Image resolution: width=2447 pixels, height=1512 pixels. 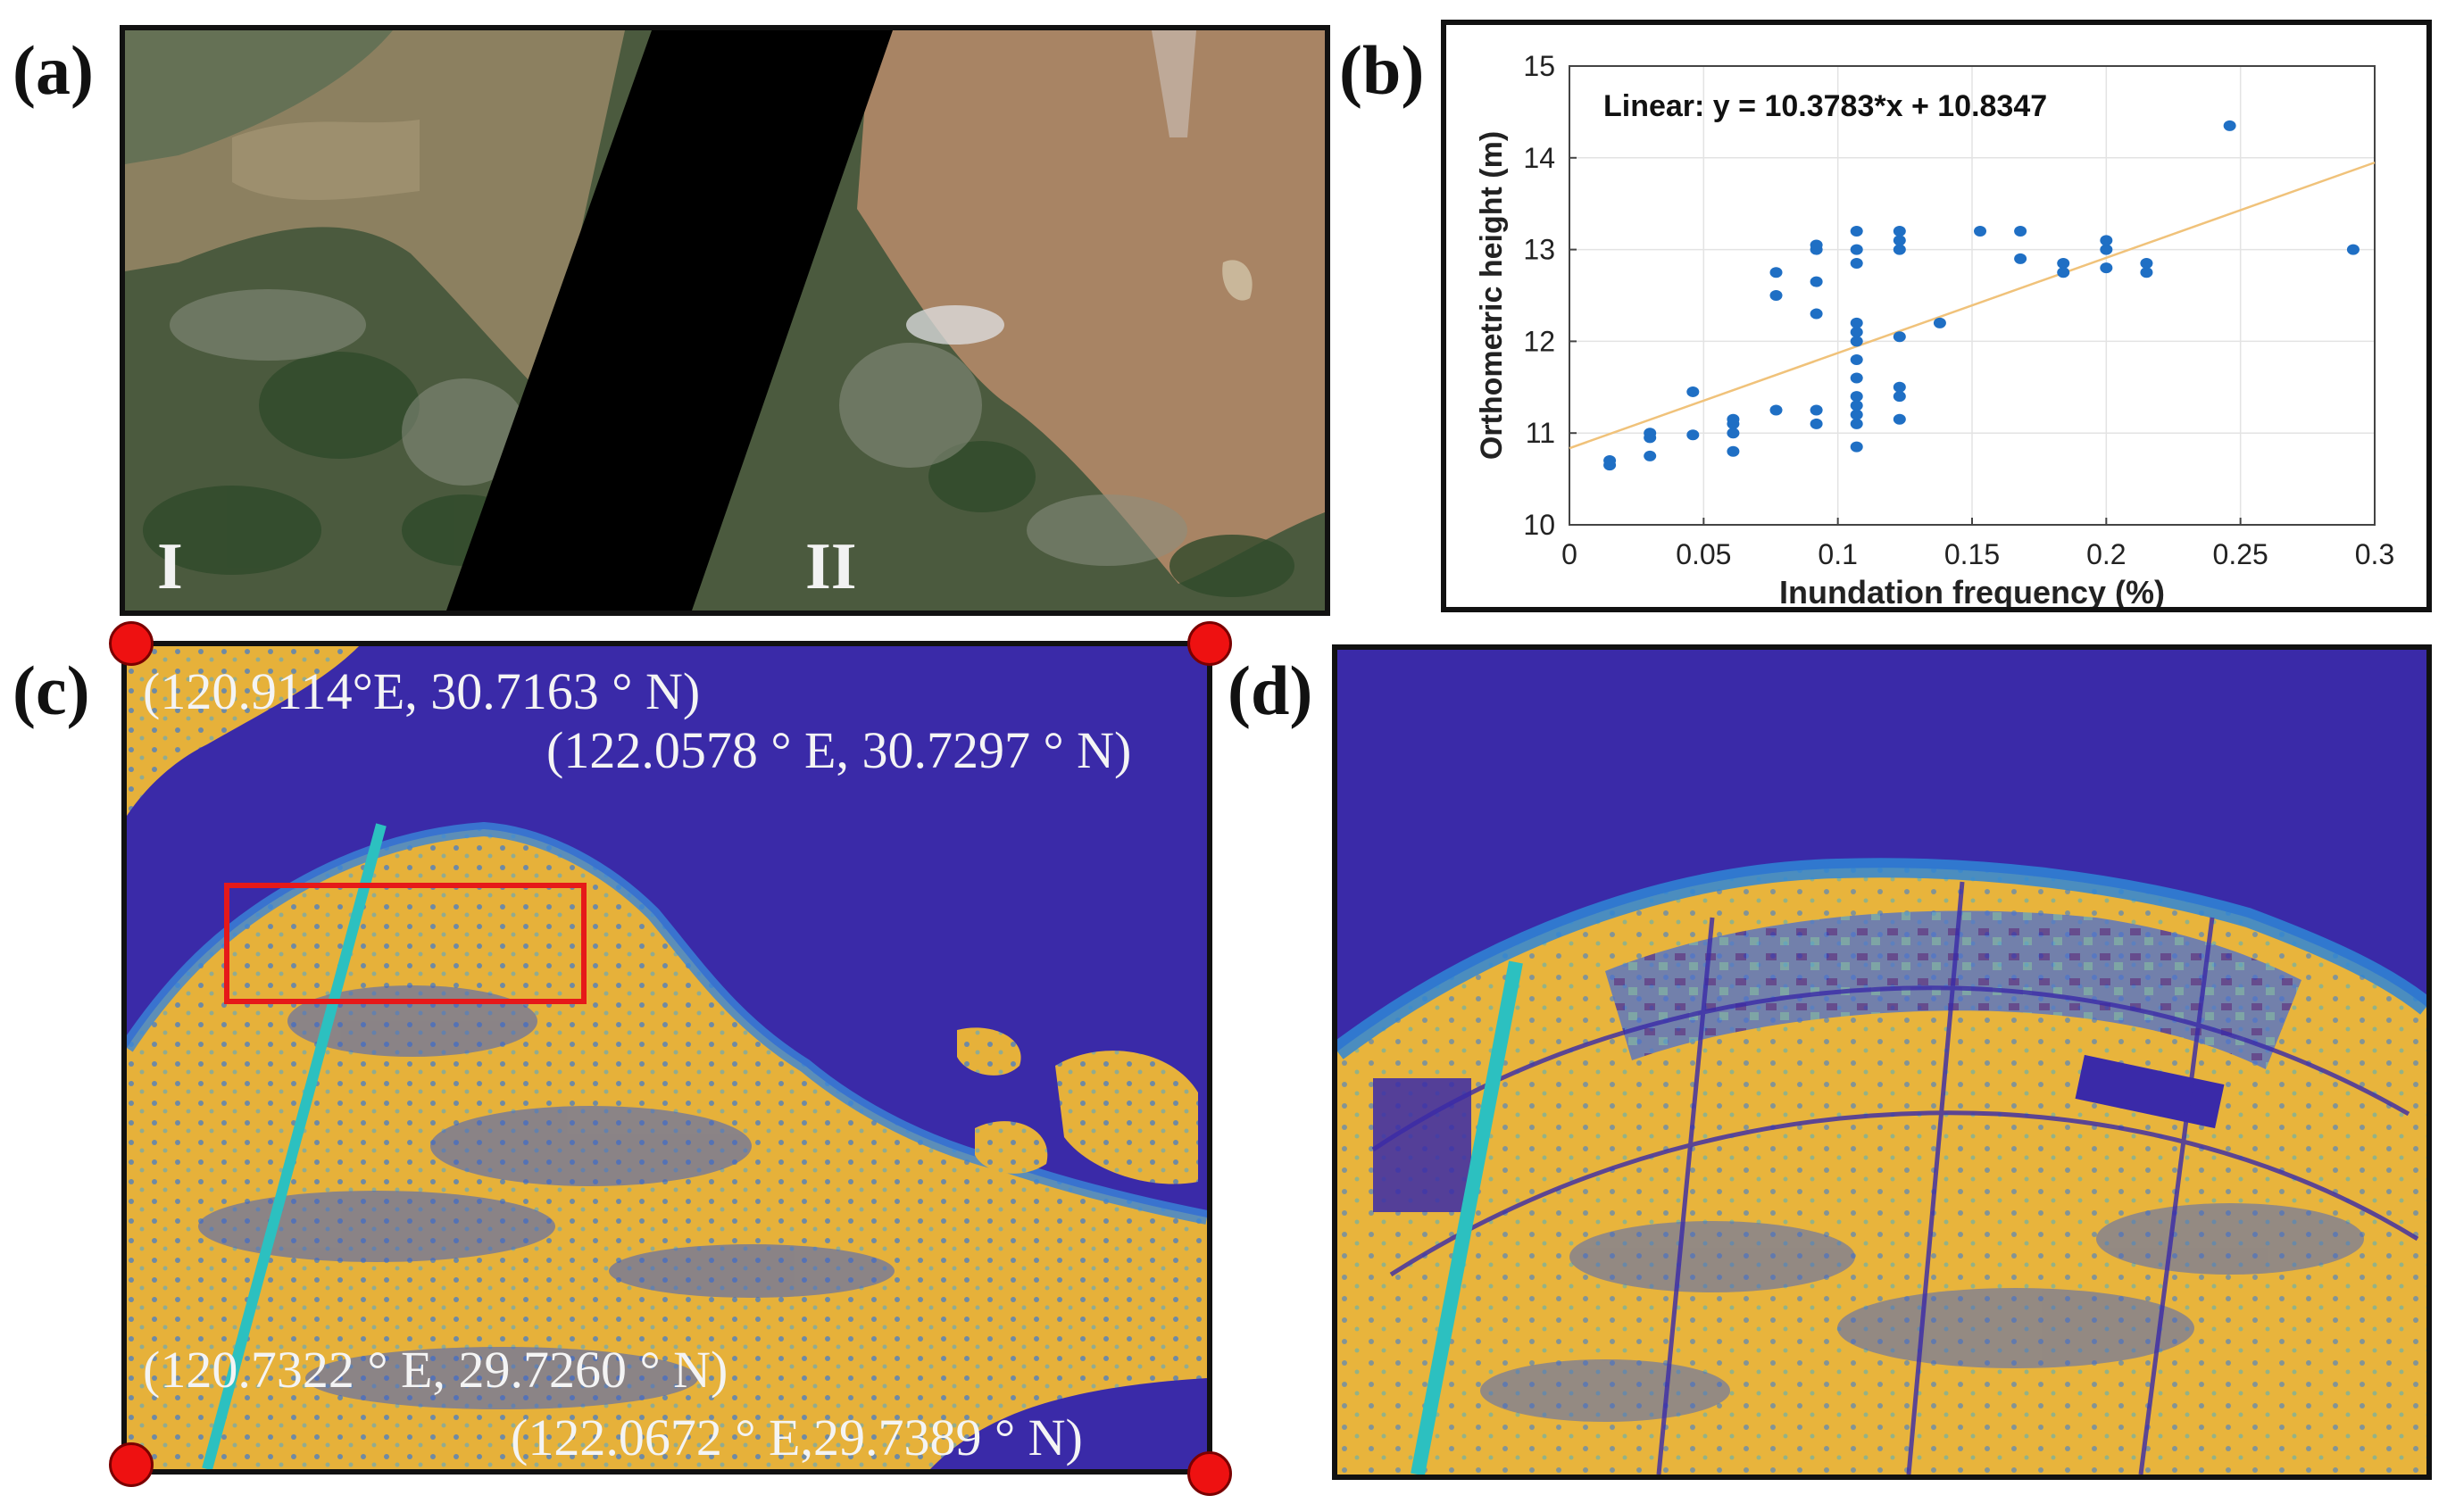 I want to click on x-tick-label: 0.25, so click(x=2240, y=554).